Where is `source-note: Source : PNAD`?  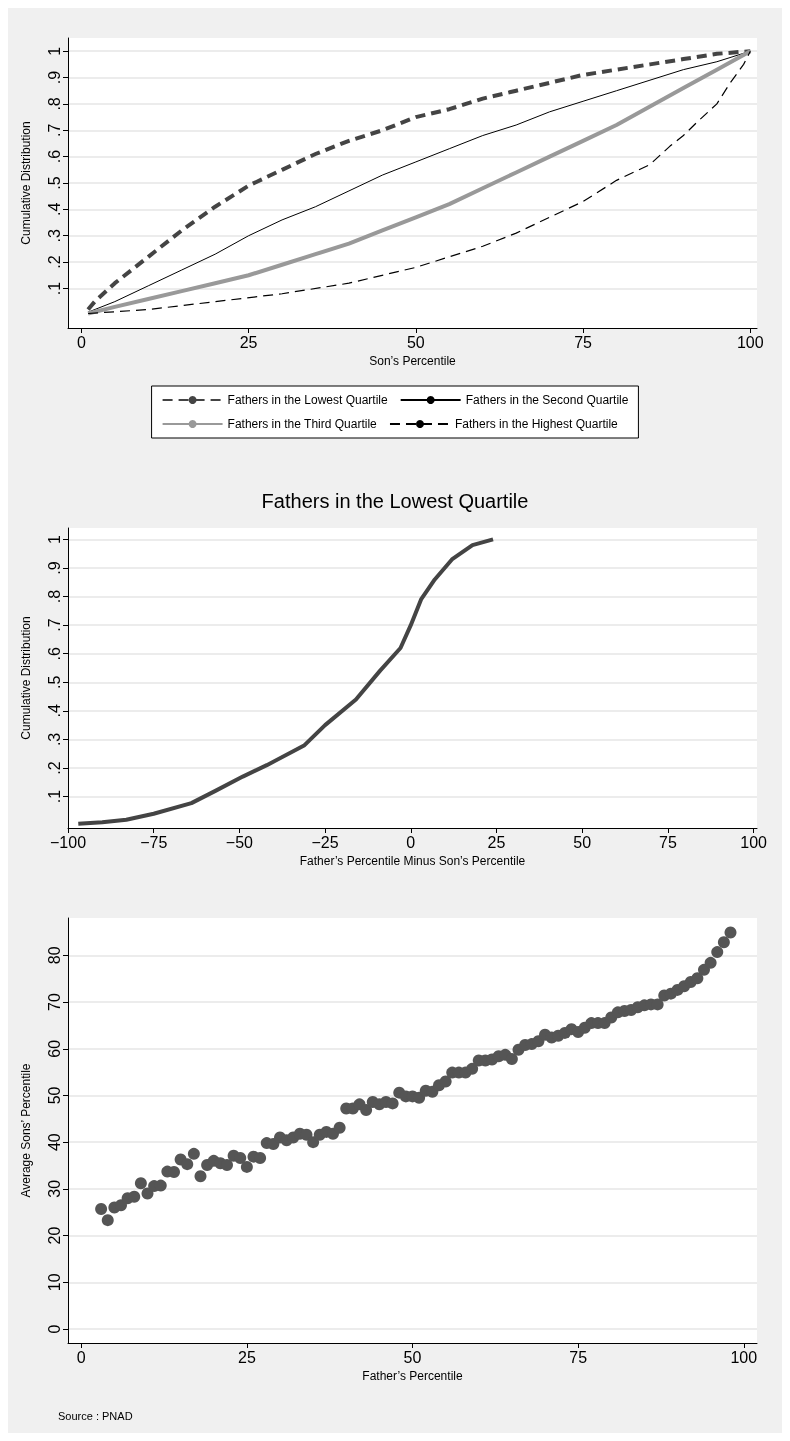
source-note: Source : PNAD is located at coordinates (95, 1415).